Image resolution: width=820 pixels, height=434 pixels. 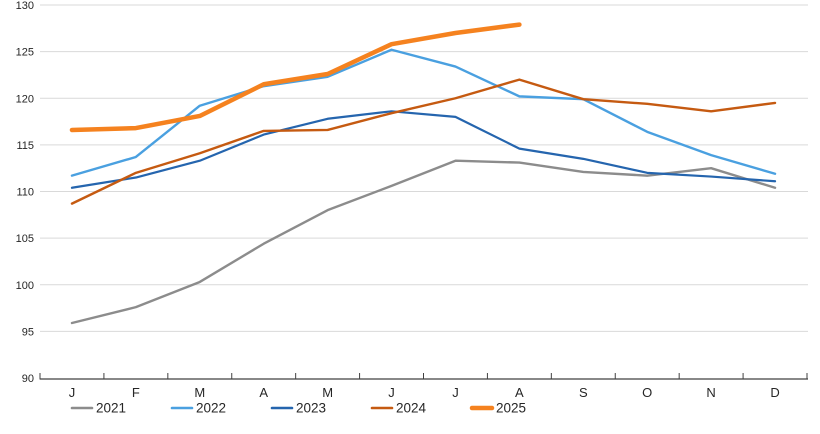 I want to click on y-axis-label: 110, so click(x=25, y=193).